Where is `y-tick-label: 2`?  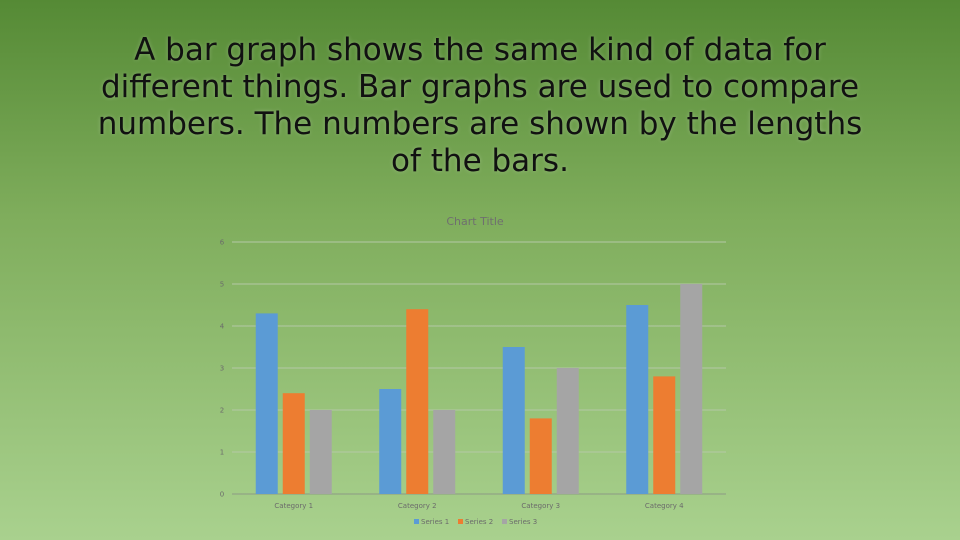 y-tick-label: 2 is located at coordinates (222, 411).